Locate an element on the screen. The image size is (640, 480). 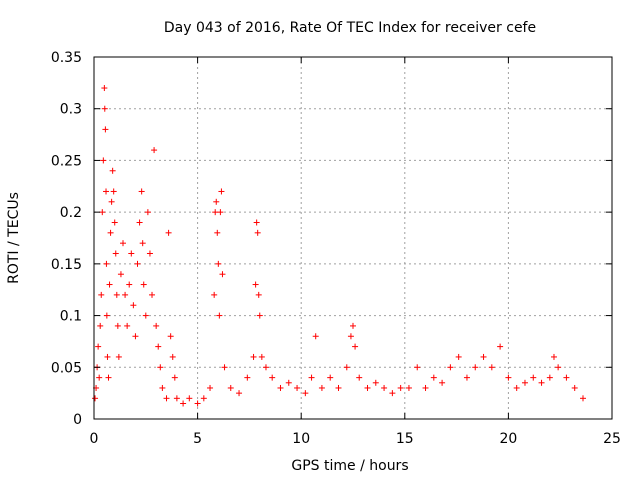
y-tick-label: 0.25 is located at coordinates (66, 161).